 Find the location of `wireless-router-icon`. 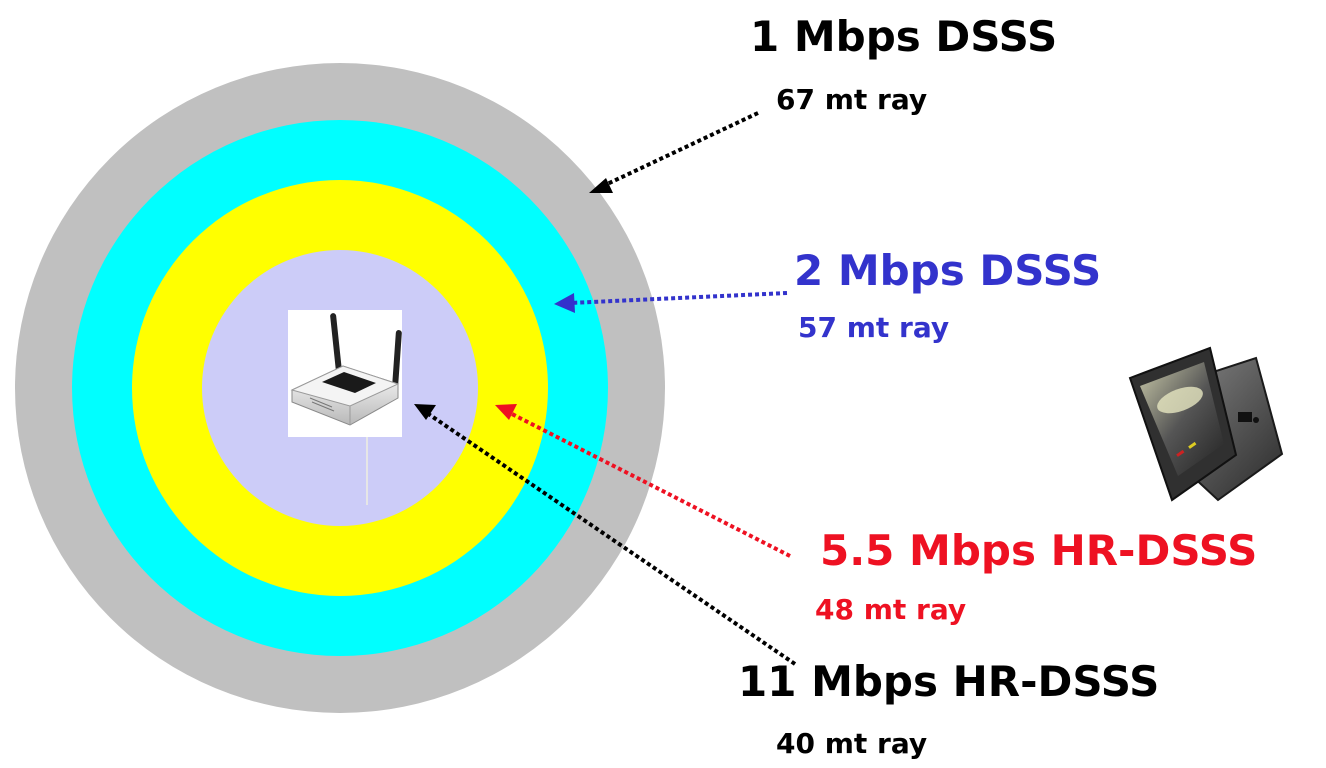

wireless-router-icon is located at coordinates (345, 407).